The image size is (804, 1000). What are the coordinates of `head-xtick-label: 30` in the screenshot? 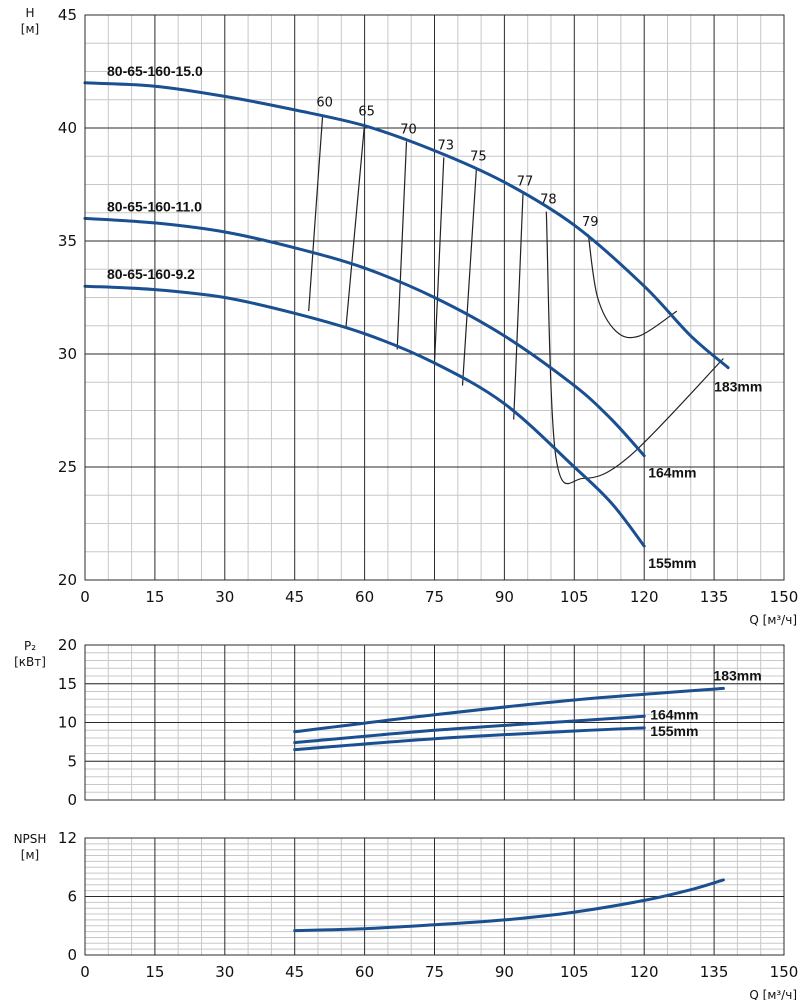 It's located at (224, 597).